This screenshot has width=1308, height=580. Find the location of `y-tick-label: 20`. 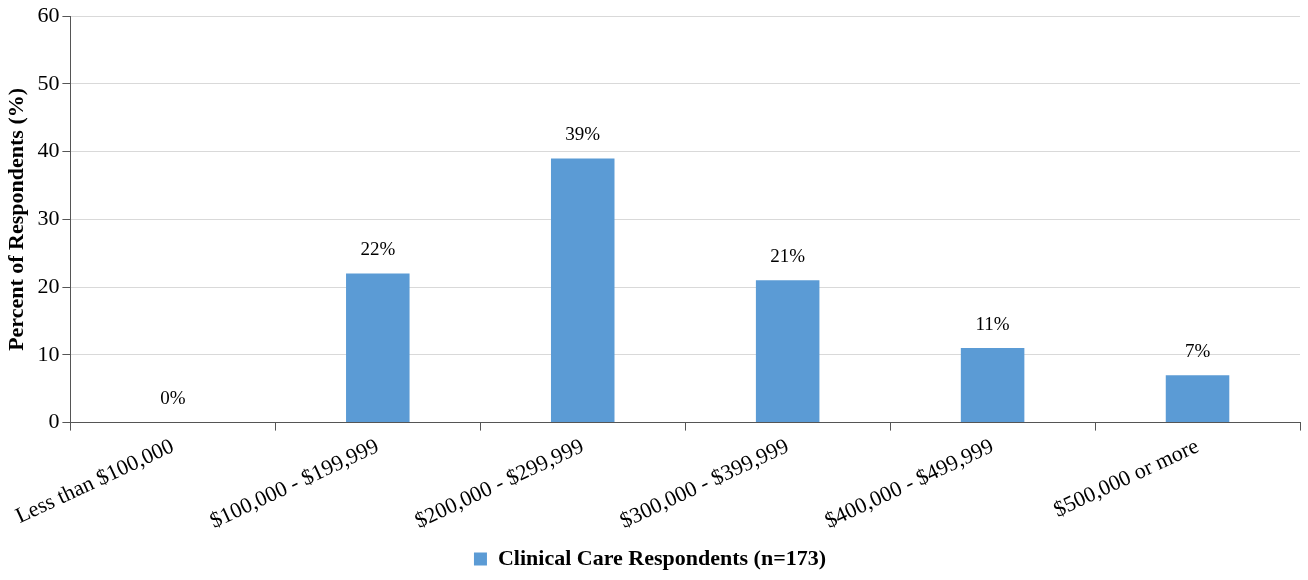

y-tick-label: 20 is located at coordinates (48, 285).